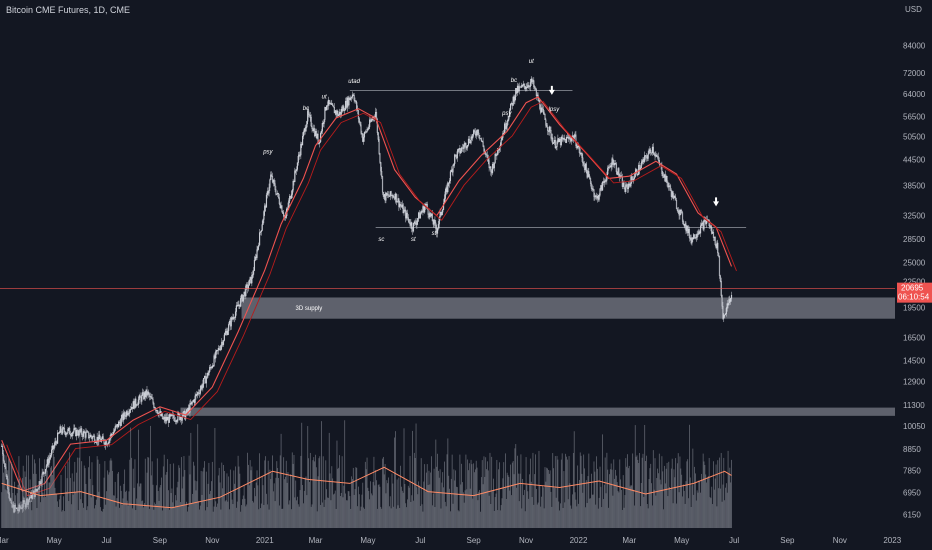 The height and width of the screenshot is (550, 932). What do you see at coordinates (434, 234) in the screenshot?
I see `wyckoff-label: st` at bounding box center [434, 234].